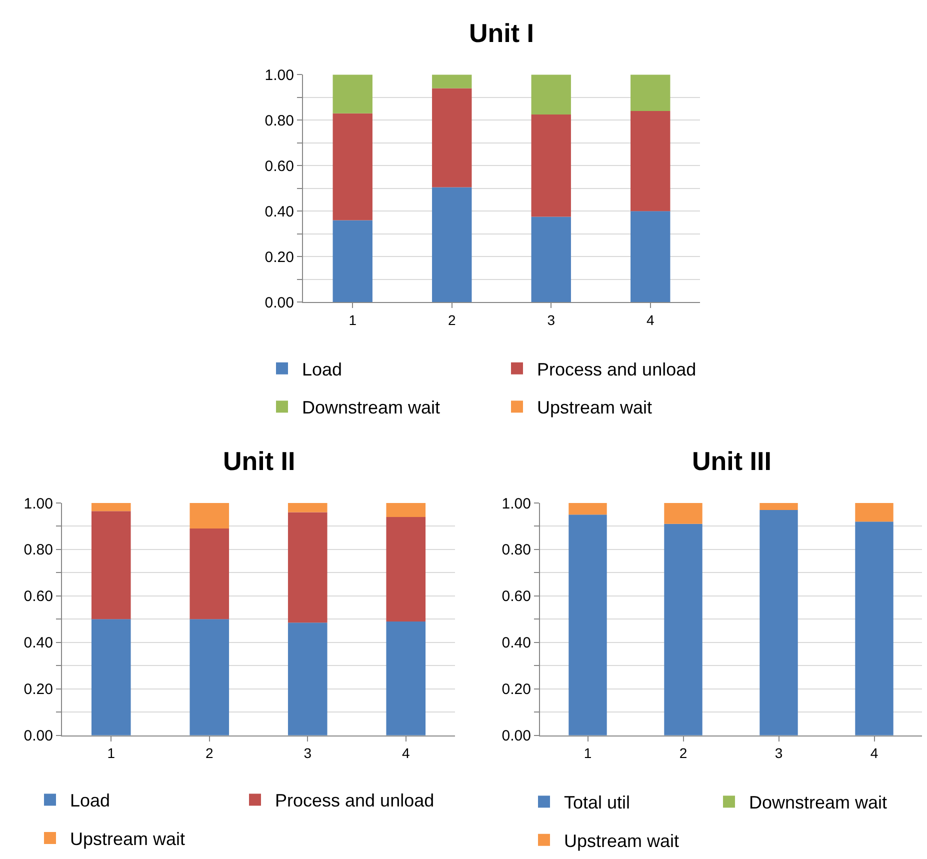 The image size is (927, 859). Describe the element at coordinates (597, 802) in the screenshot. I see `legend-label: Total util` at that location.